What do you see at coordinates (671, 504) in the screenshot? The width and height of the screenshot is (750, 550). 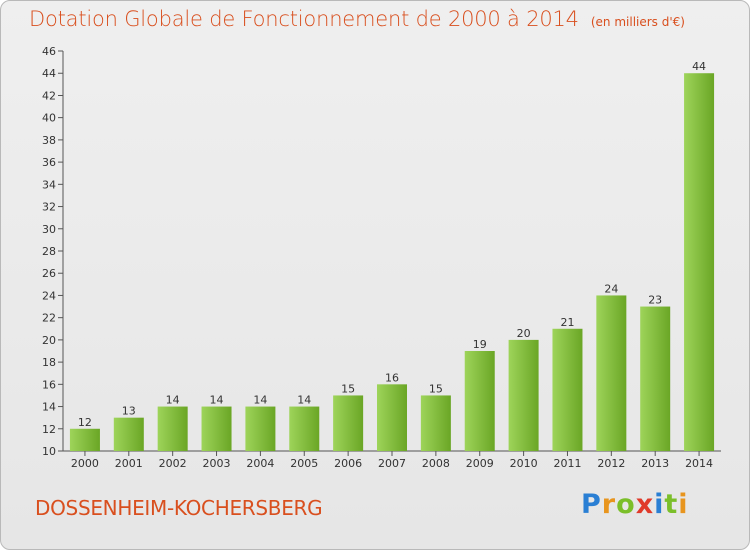 I see `logo-letter: t` at bounding box center [671, 504].